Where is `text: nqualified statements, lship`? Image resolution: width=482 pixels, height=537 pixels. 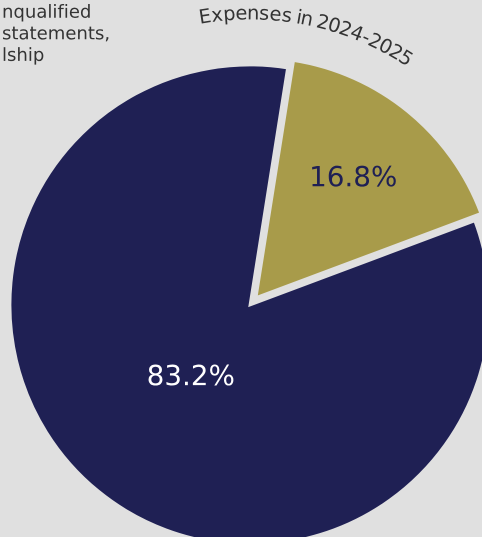
text: nqualified statements, lship is located at coordinates (55, 34).